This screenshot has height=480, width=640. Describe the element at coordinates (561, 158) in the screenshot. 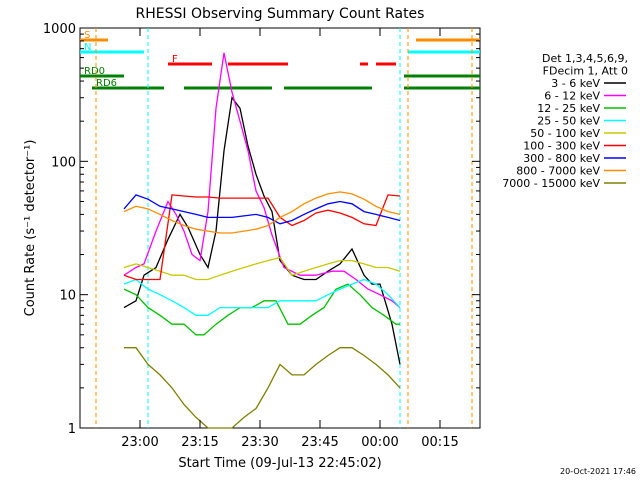

I see `legend-label-300-800-kev: 300 - 800 keV` at that location.